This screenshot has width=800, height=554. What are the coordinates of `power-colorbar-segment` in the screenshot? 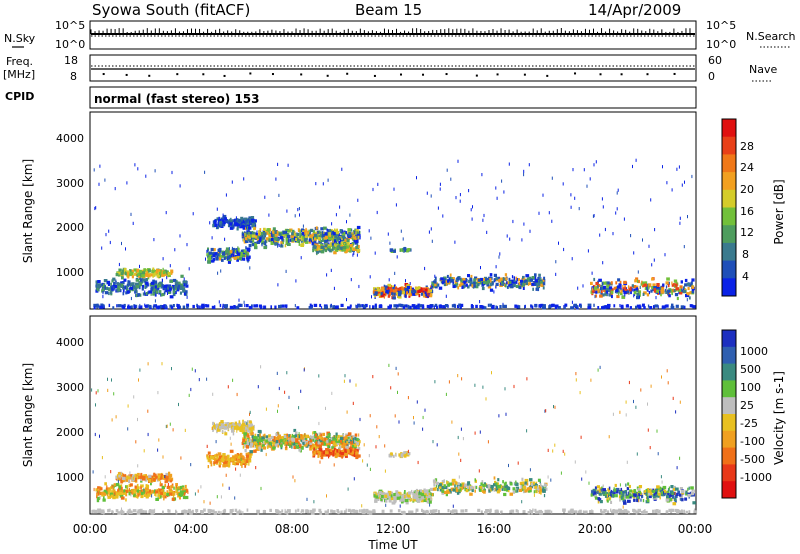 It's located at (729, 145).